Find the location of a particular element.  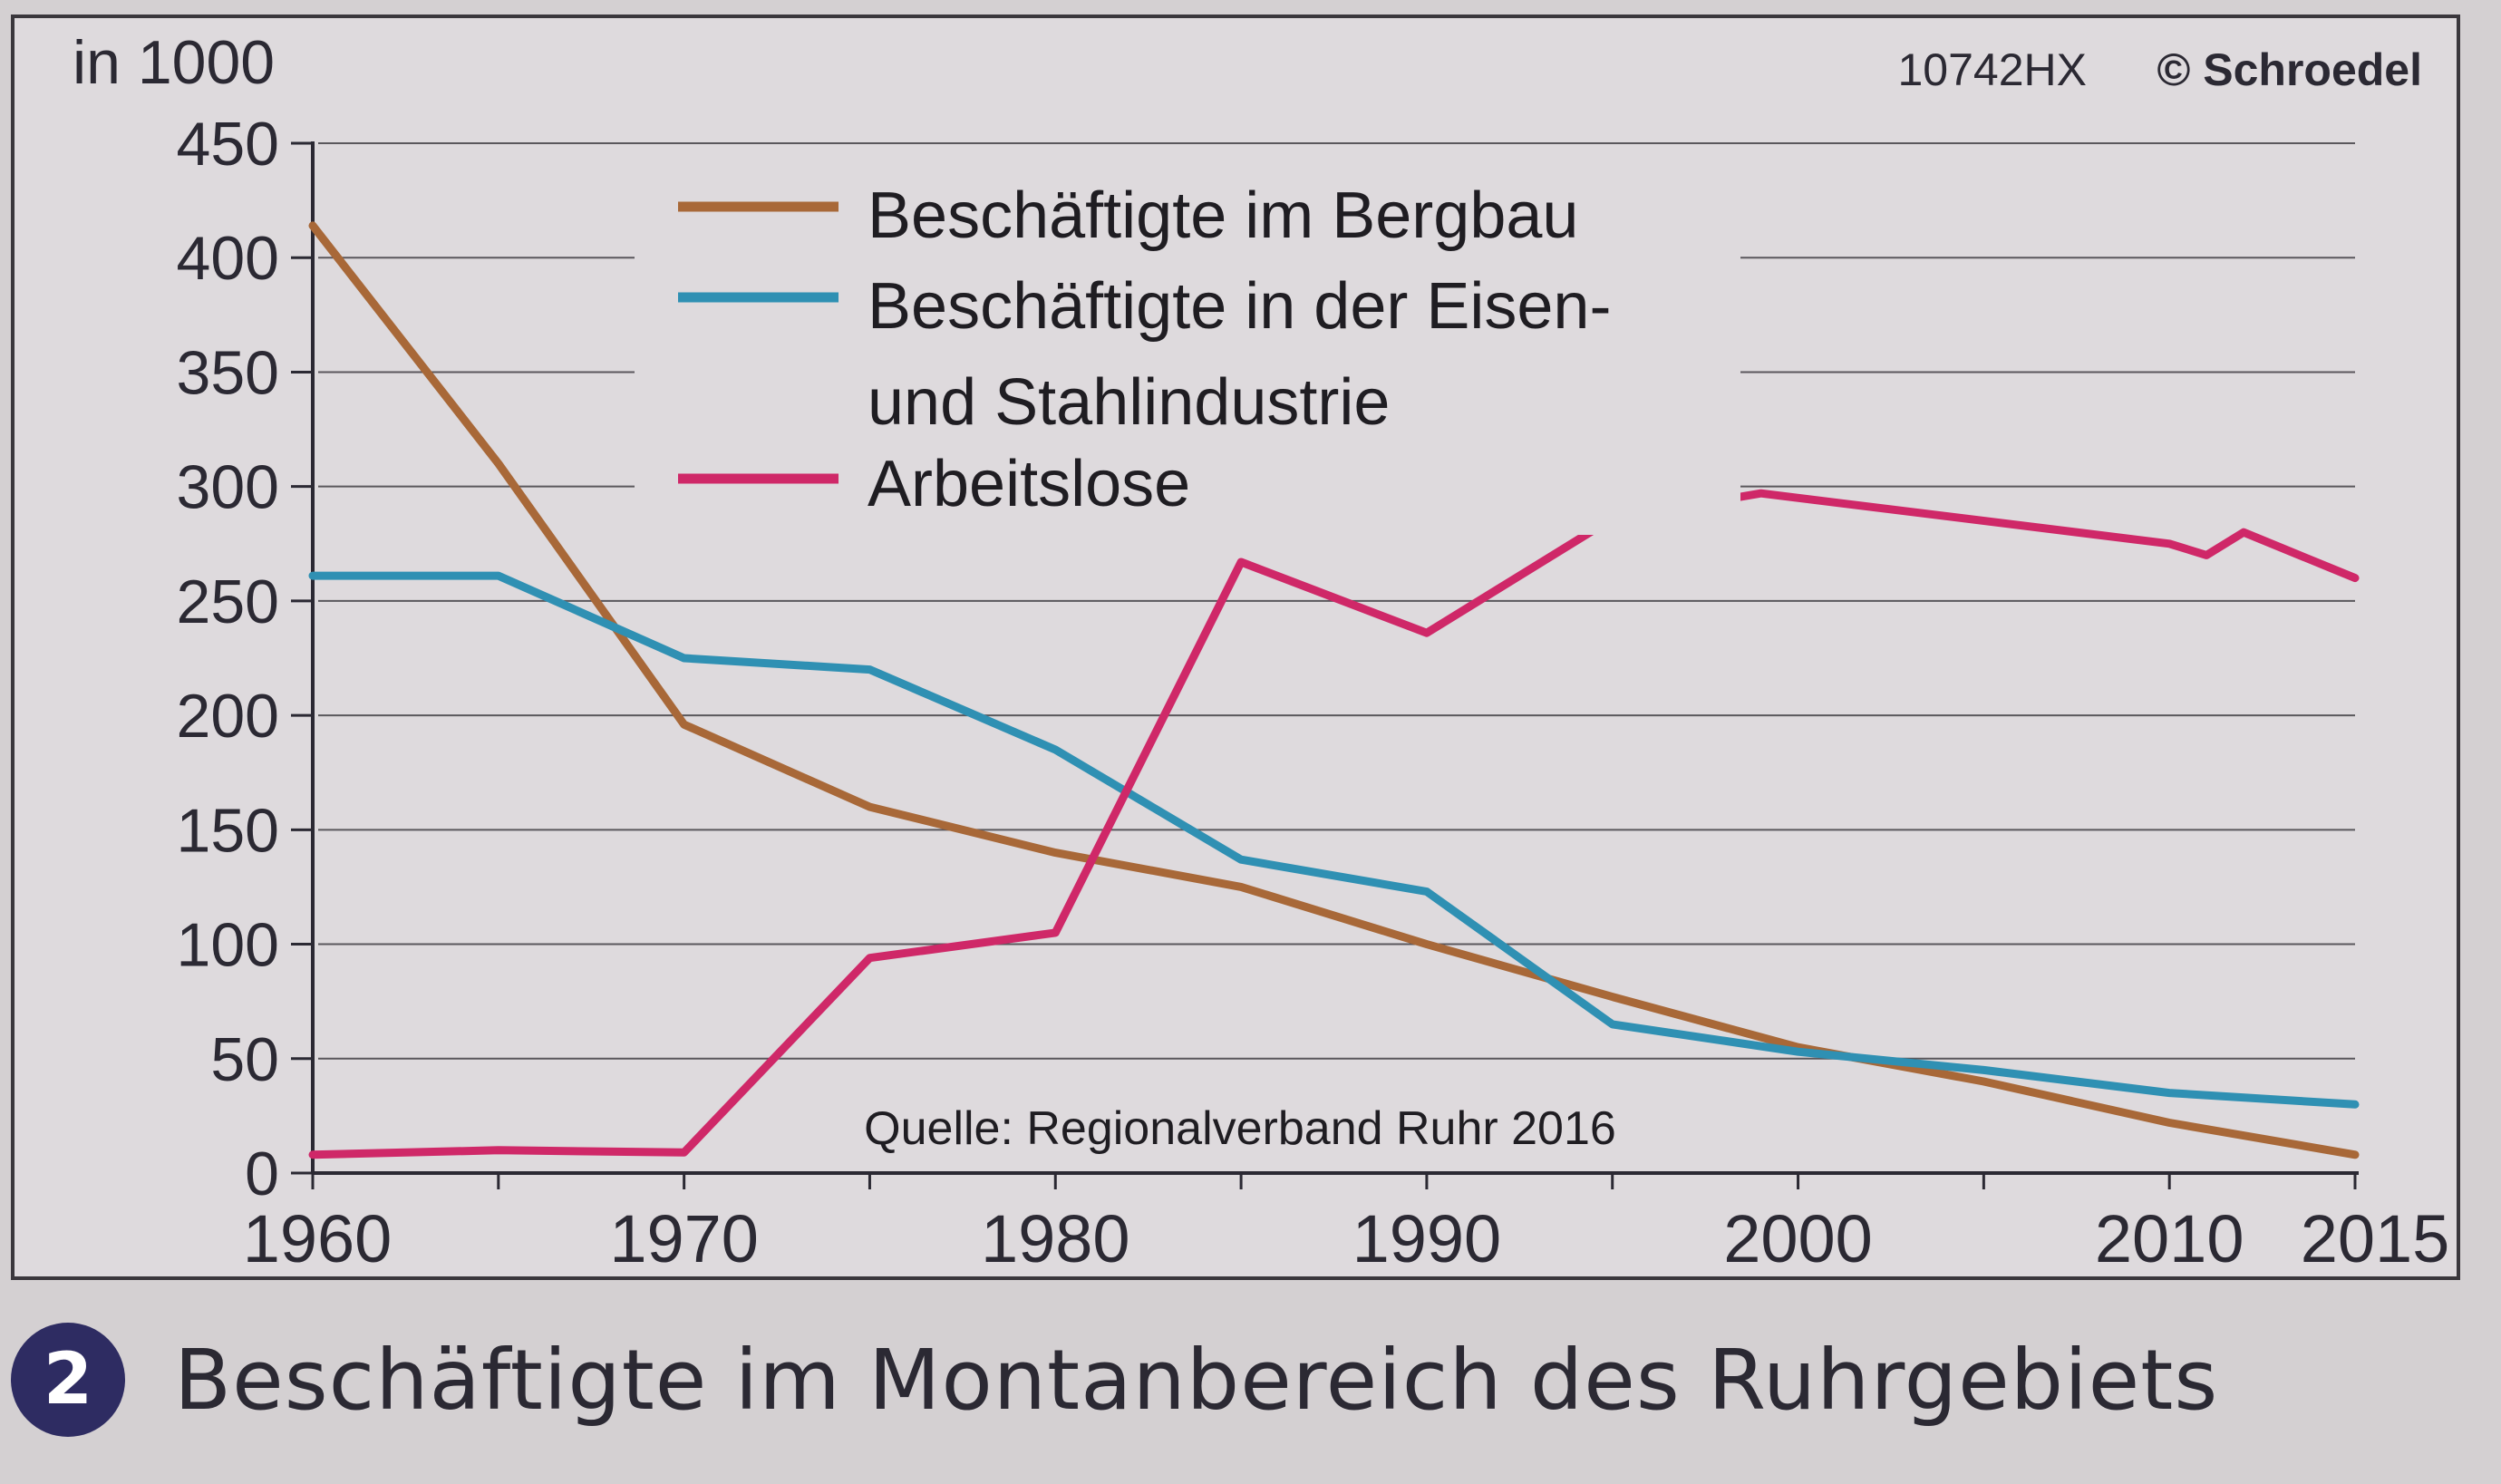

data-point-s1-1960 is located at coordinates (312, 576).